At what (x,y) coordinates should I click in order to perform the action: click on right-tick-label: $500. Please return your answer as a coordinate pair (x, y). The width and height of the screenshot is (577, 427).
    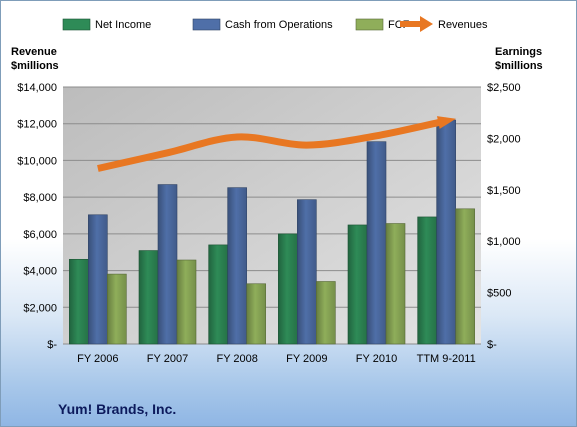
    Looking at the image, I should click on (499, 294).